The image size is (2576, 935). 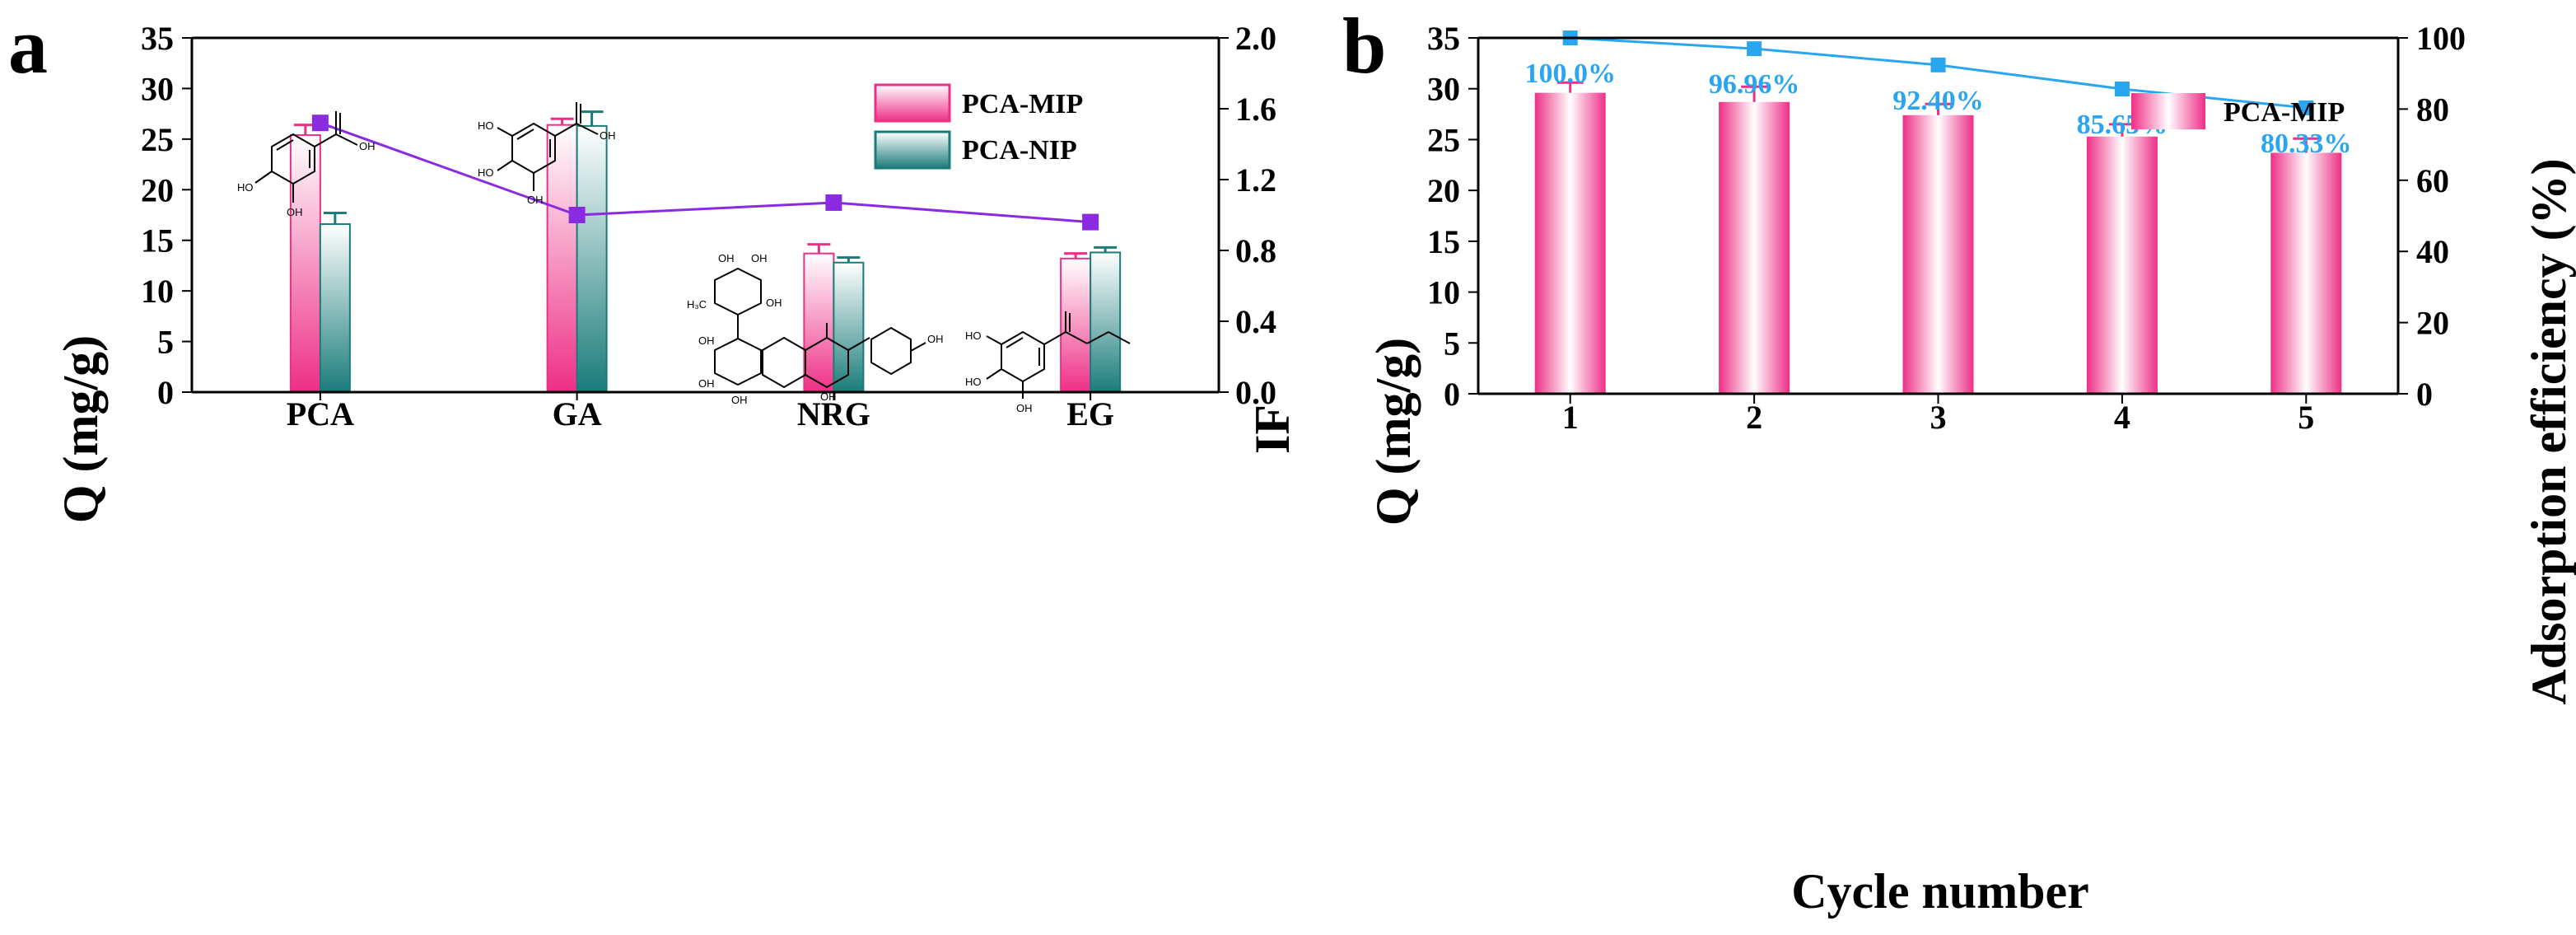 I want to click on nrg-oh-2: OH, so click(x=759, y=258).